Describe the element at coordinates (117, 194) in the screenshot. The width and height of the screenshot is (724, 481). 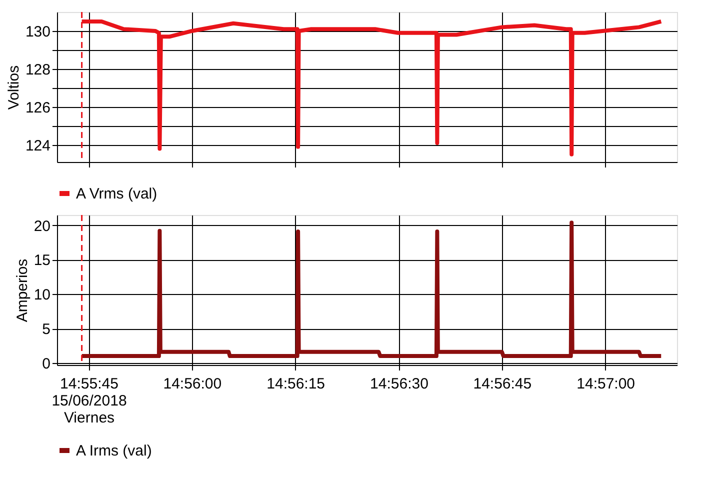
I see `legend-label: A Vrms (val)` at that location.